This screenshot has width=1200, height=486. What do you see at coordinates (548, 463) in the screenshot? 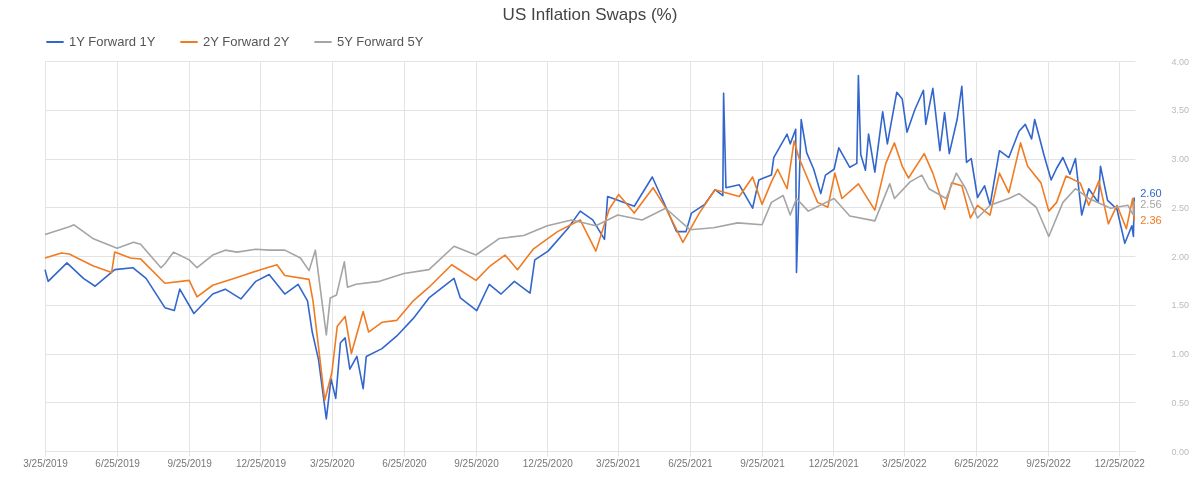
I see `x-tick-label: 12/25/2020` at bounding box center [548, 463].